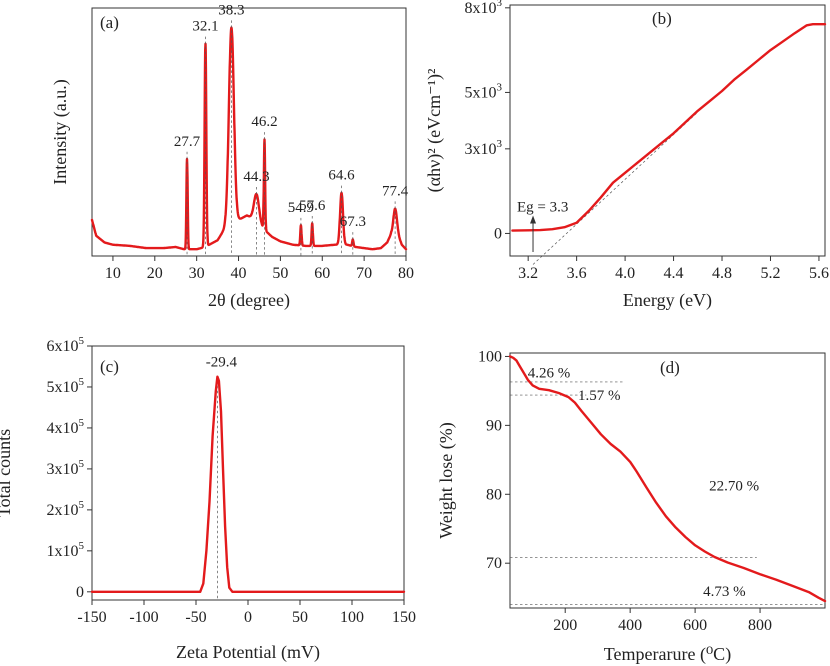 The image size is (830, 666). What do you see at coordinates (494, 494) in the screenshot?
I see `y-tick-label: 80` at bounding box center [494, 494].